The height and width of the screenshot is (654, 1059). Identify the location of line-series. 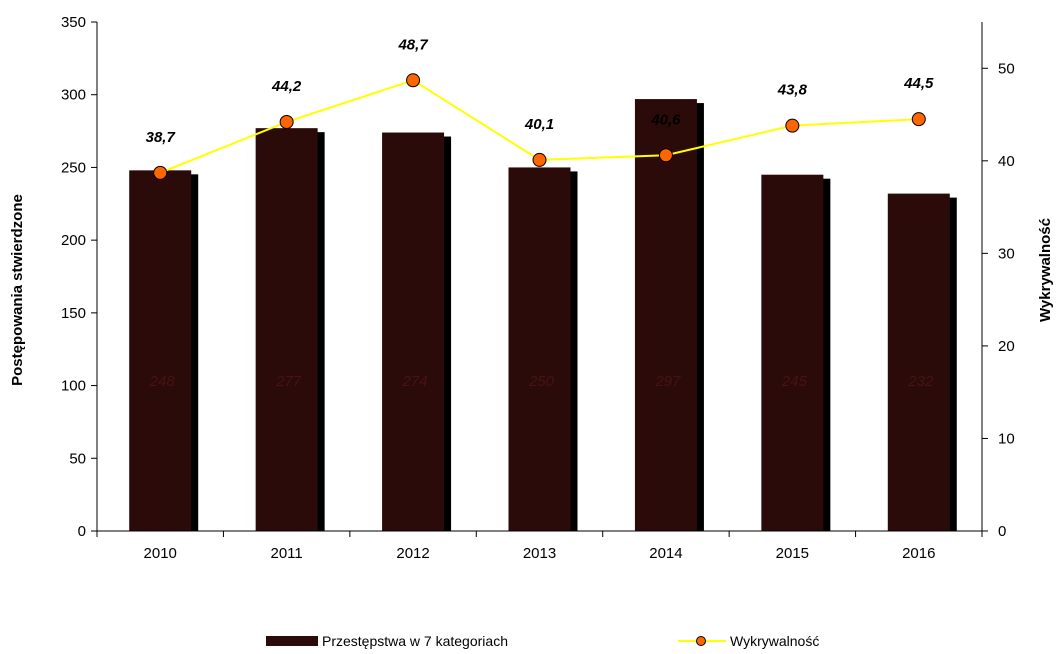
(539, 126).